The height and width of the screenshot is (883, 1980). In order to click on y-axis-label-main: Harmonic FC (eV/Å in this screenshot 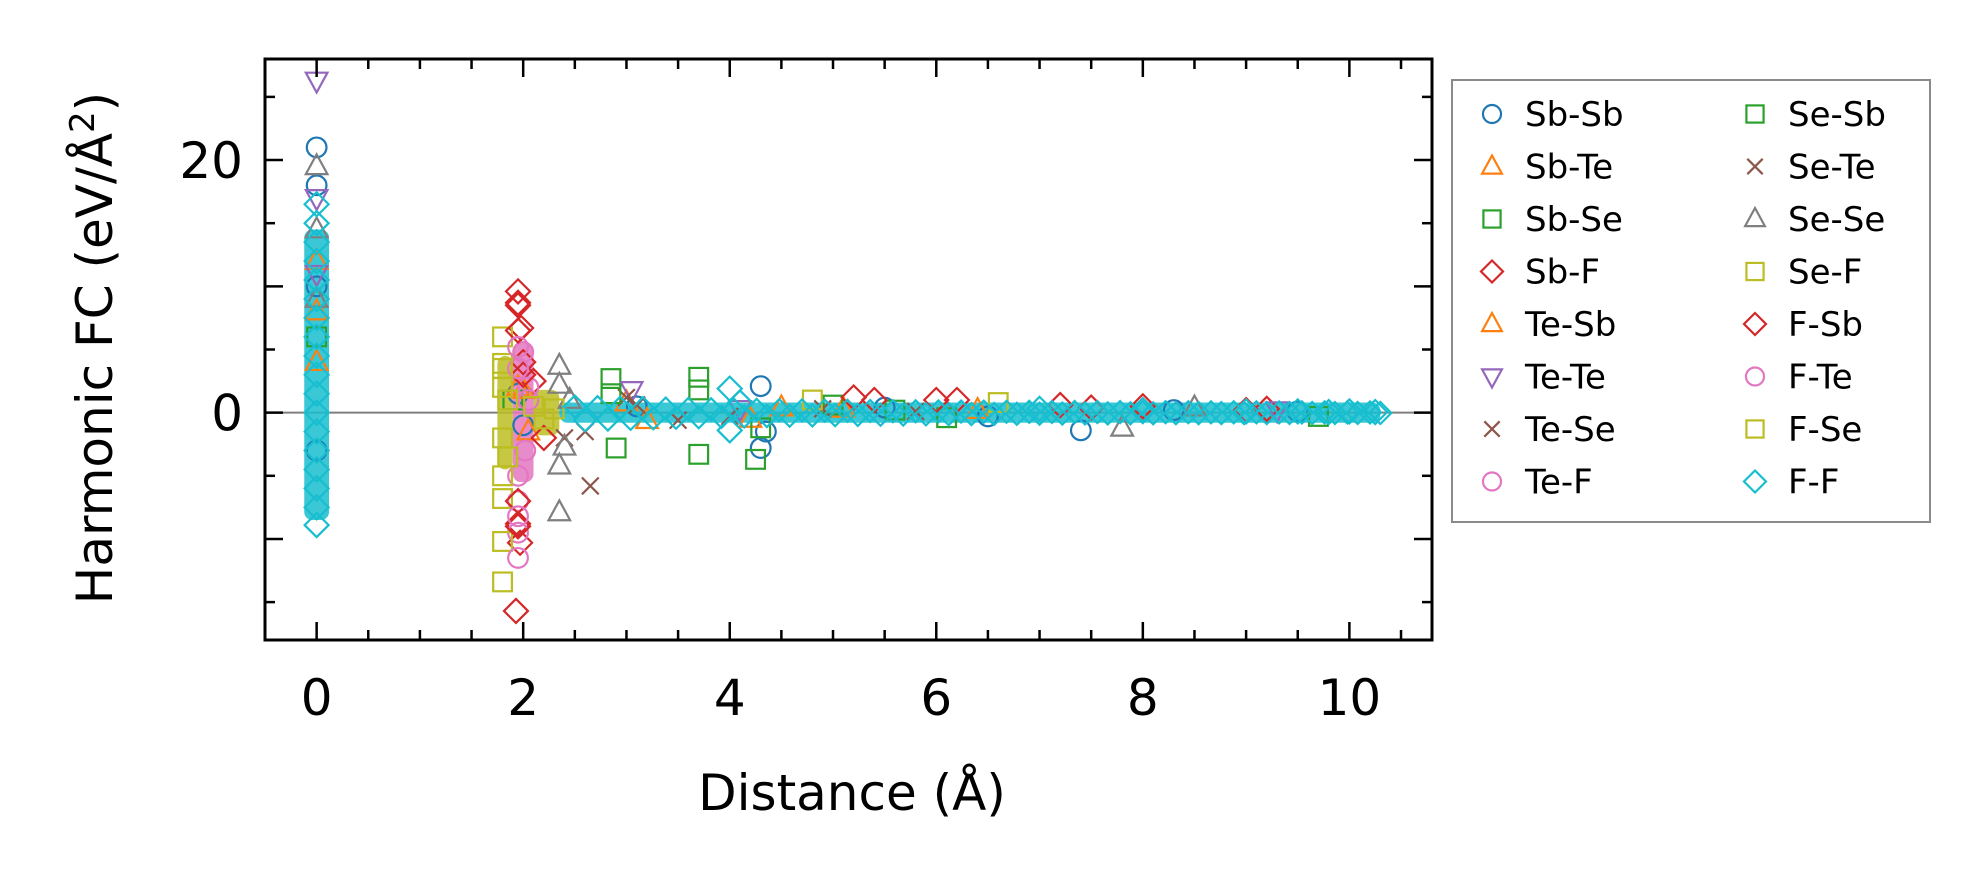, I will do `click(95, 368)`.